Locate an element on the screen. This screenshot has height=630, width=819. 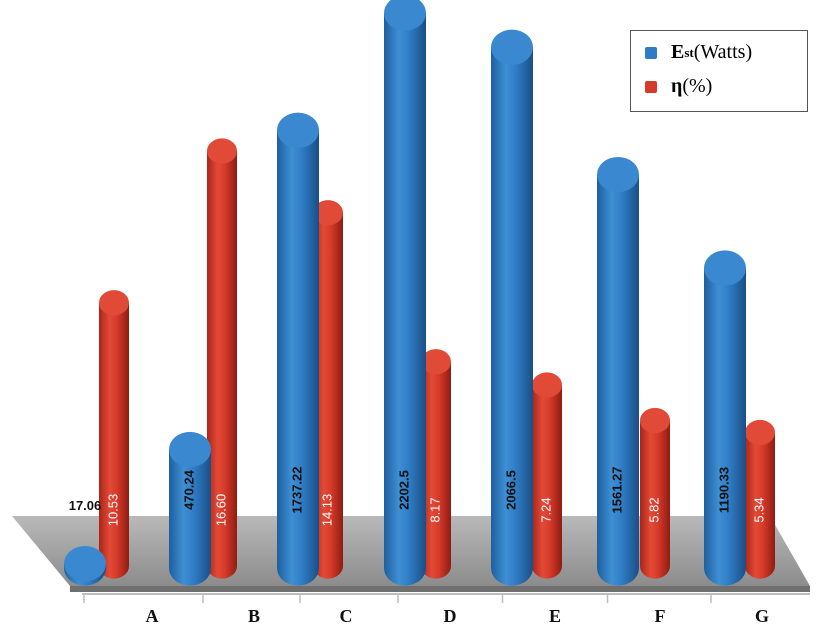
data-label-est-C: 1737.22 is located at coordinates (296, 490).